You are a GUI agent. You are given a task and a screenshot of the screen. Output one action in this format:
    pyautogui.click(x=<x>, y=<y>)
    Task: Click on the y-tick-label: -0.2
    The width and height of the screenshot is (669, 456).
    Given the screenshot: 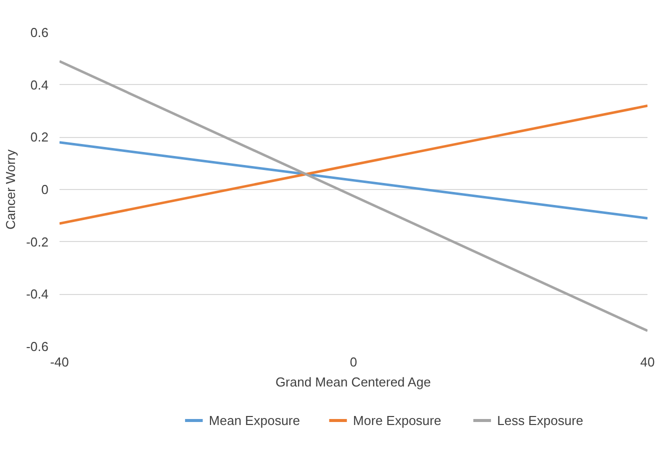 What is the action you would take?
    pyautogui.click(x=37, y=242)
    